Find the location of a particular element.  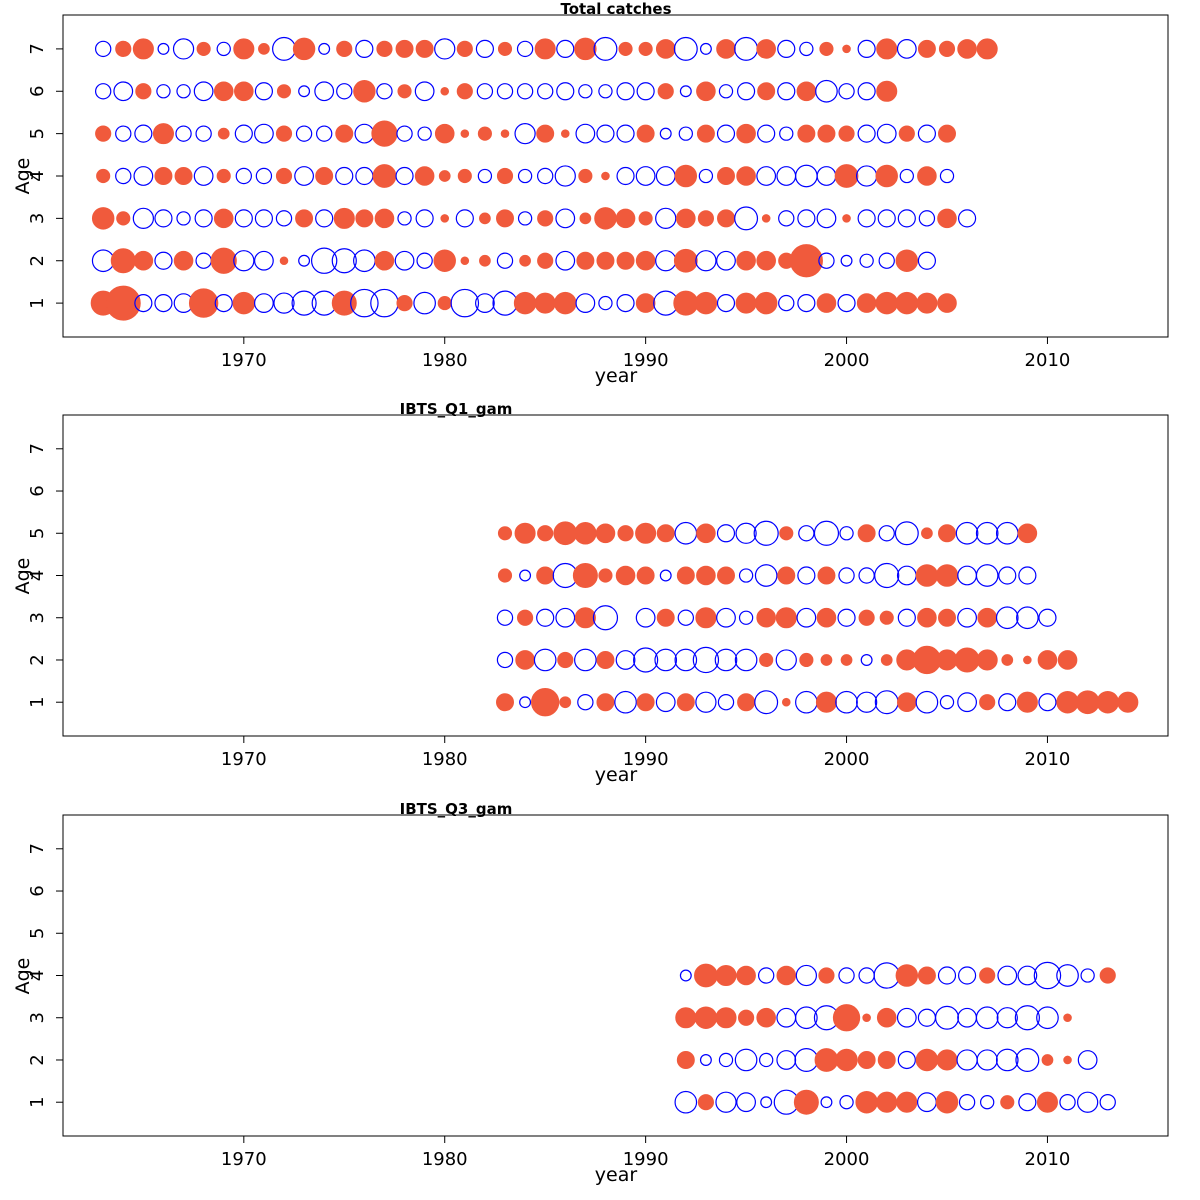

y-tick-label: 5 is located at coordinates (37, 533).